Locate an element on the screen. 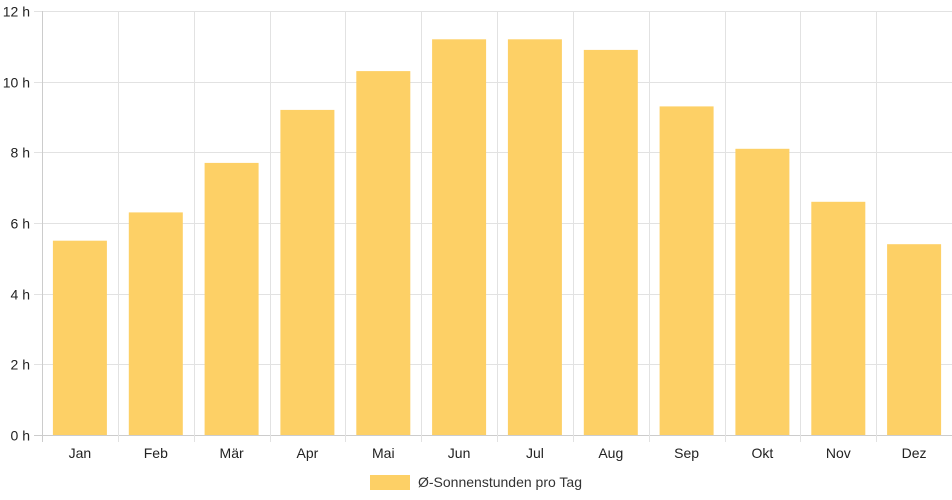 The image size is (952, 500). bar-mai is located at coordinates (383, 253).